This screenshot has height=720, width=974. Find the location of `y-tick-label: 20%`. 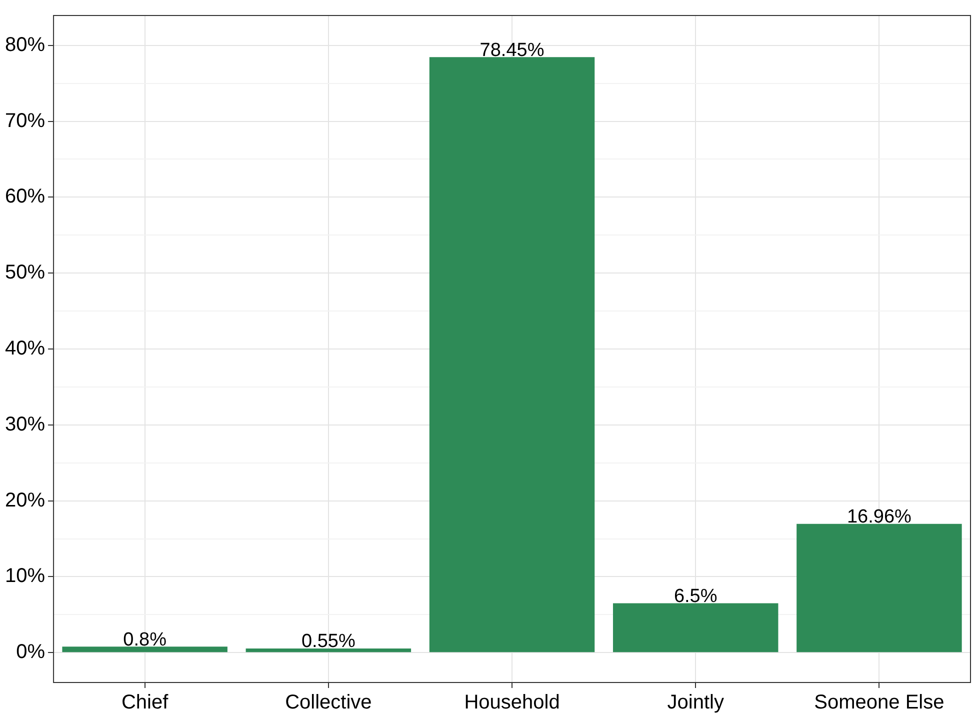

y-tick-label: 20% is located at coordinates (25, 500).